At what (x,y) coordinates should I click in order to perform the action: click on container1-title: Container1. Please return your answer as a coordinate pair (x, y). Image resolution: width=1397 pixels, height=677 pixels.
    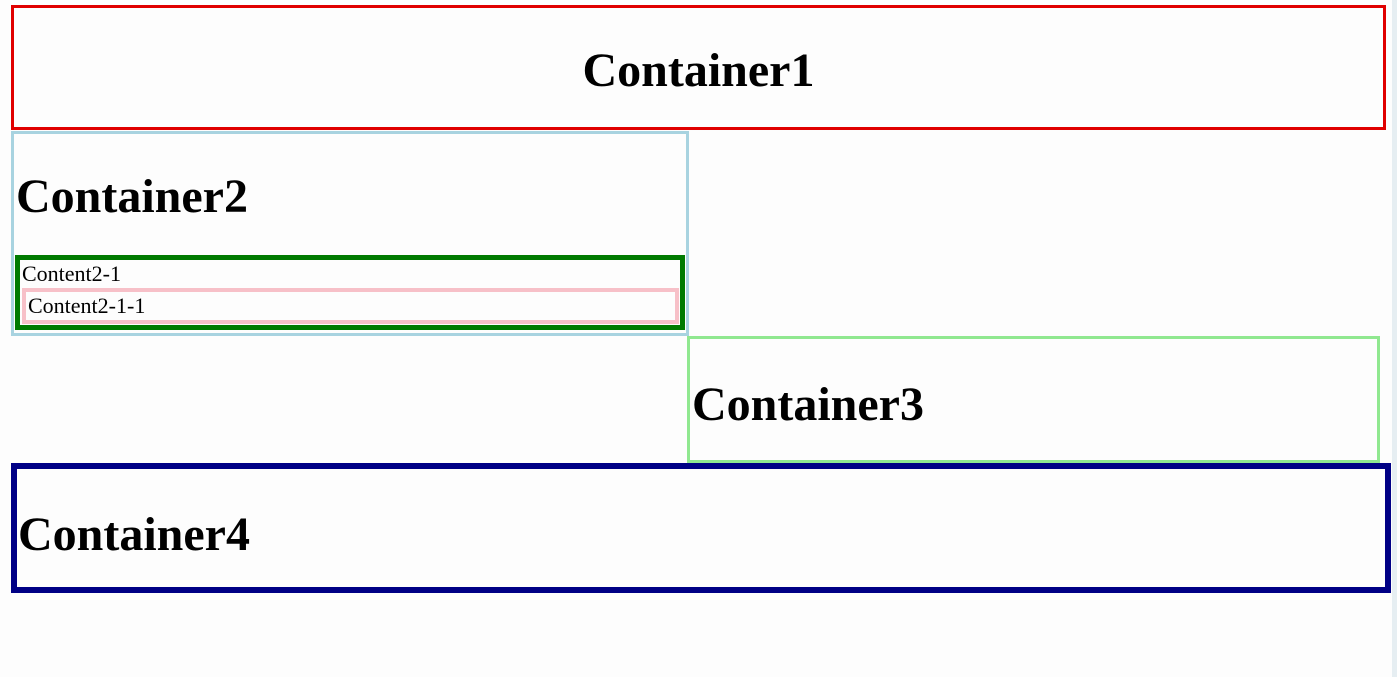
    Looking at the image, I should click on (698, 70).